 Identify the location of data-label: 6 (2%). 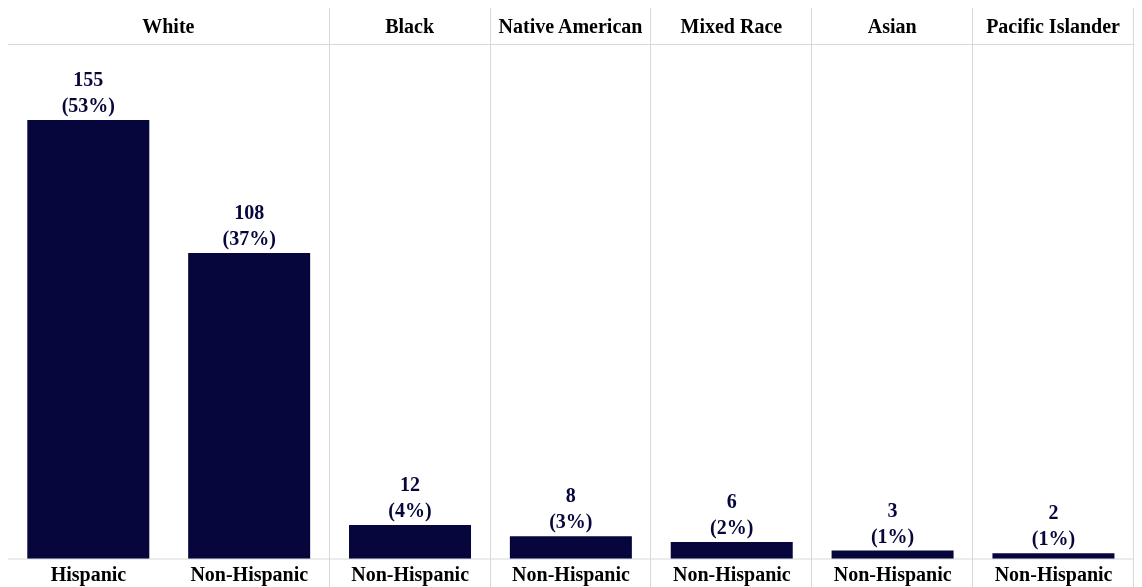
(732, 515).